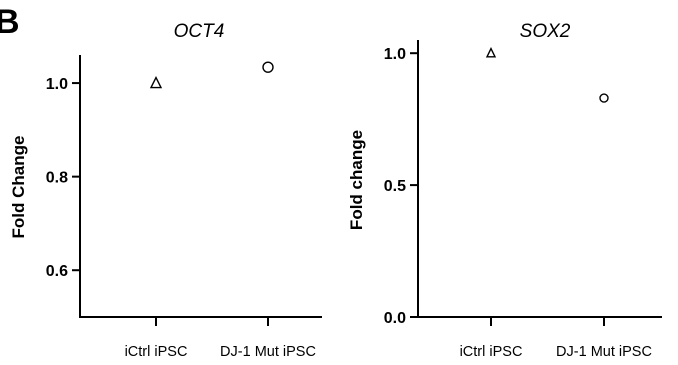 Image resolution: width=678 pixels, height=365 pixels. What do you see at coordinates (604, 352) in the screenshot?
I see `sox2-x-tick-label: DJ-1 Mut iPSC` at bounding box center [604, 352].